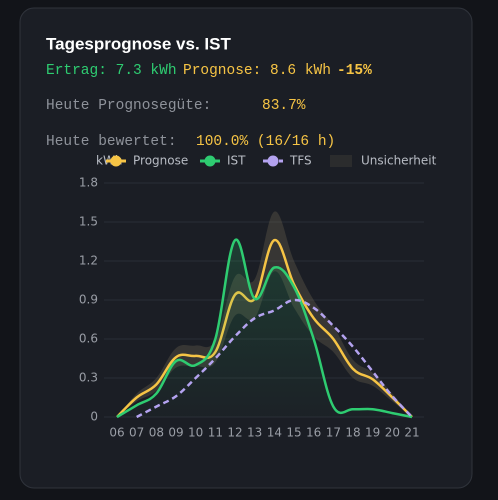 This screenshot has width=498, height=500. Describe the element at coordinates (116, 433) in the screenshot. I see `x-tick-label: 06` at that location.